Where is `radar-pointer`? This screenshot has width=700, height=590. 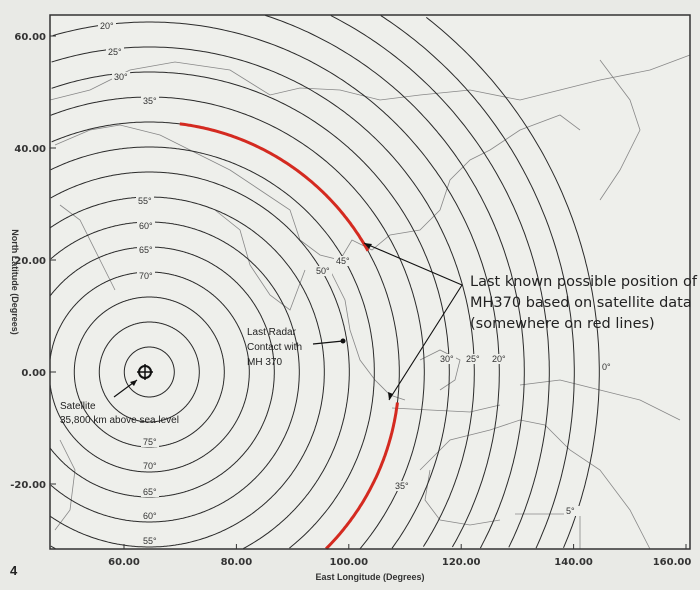 radar-pointer is located at coordinates (328, 342).